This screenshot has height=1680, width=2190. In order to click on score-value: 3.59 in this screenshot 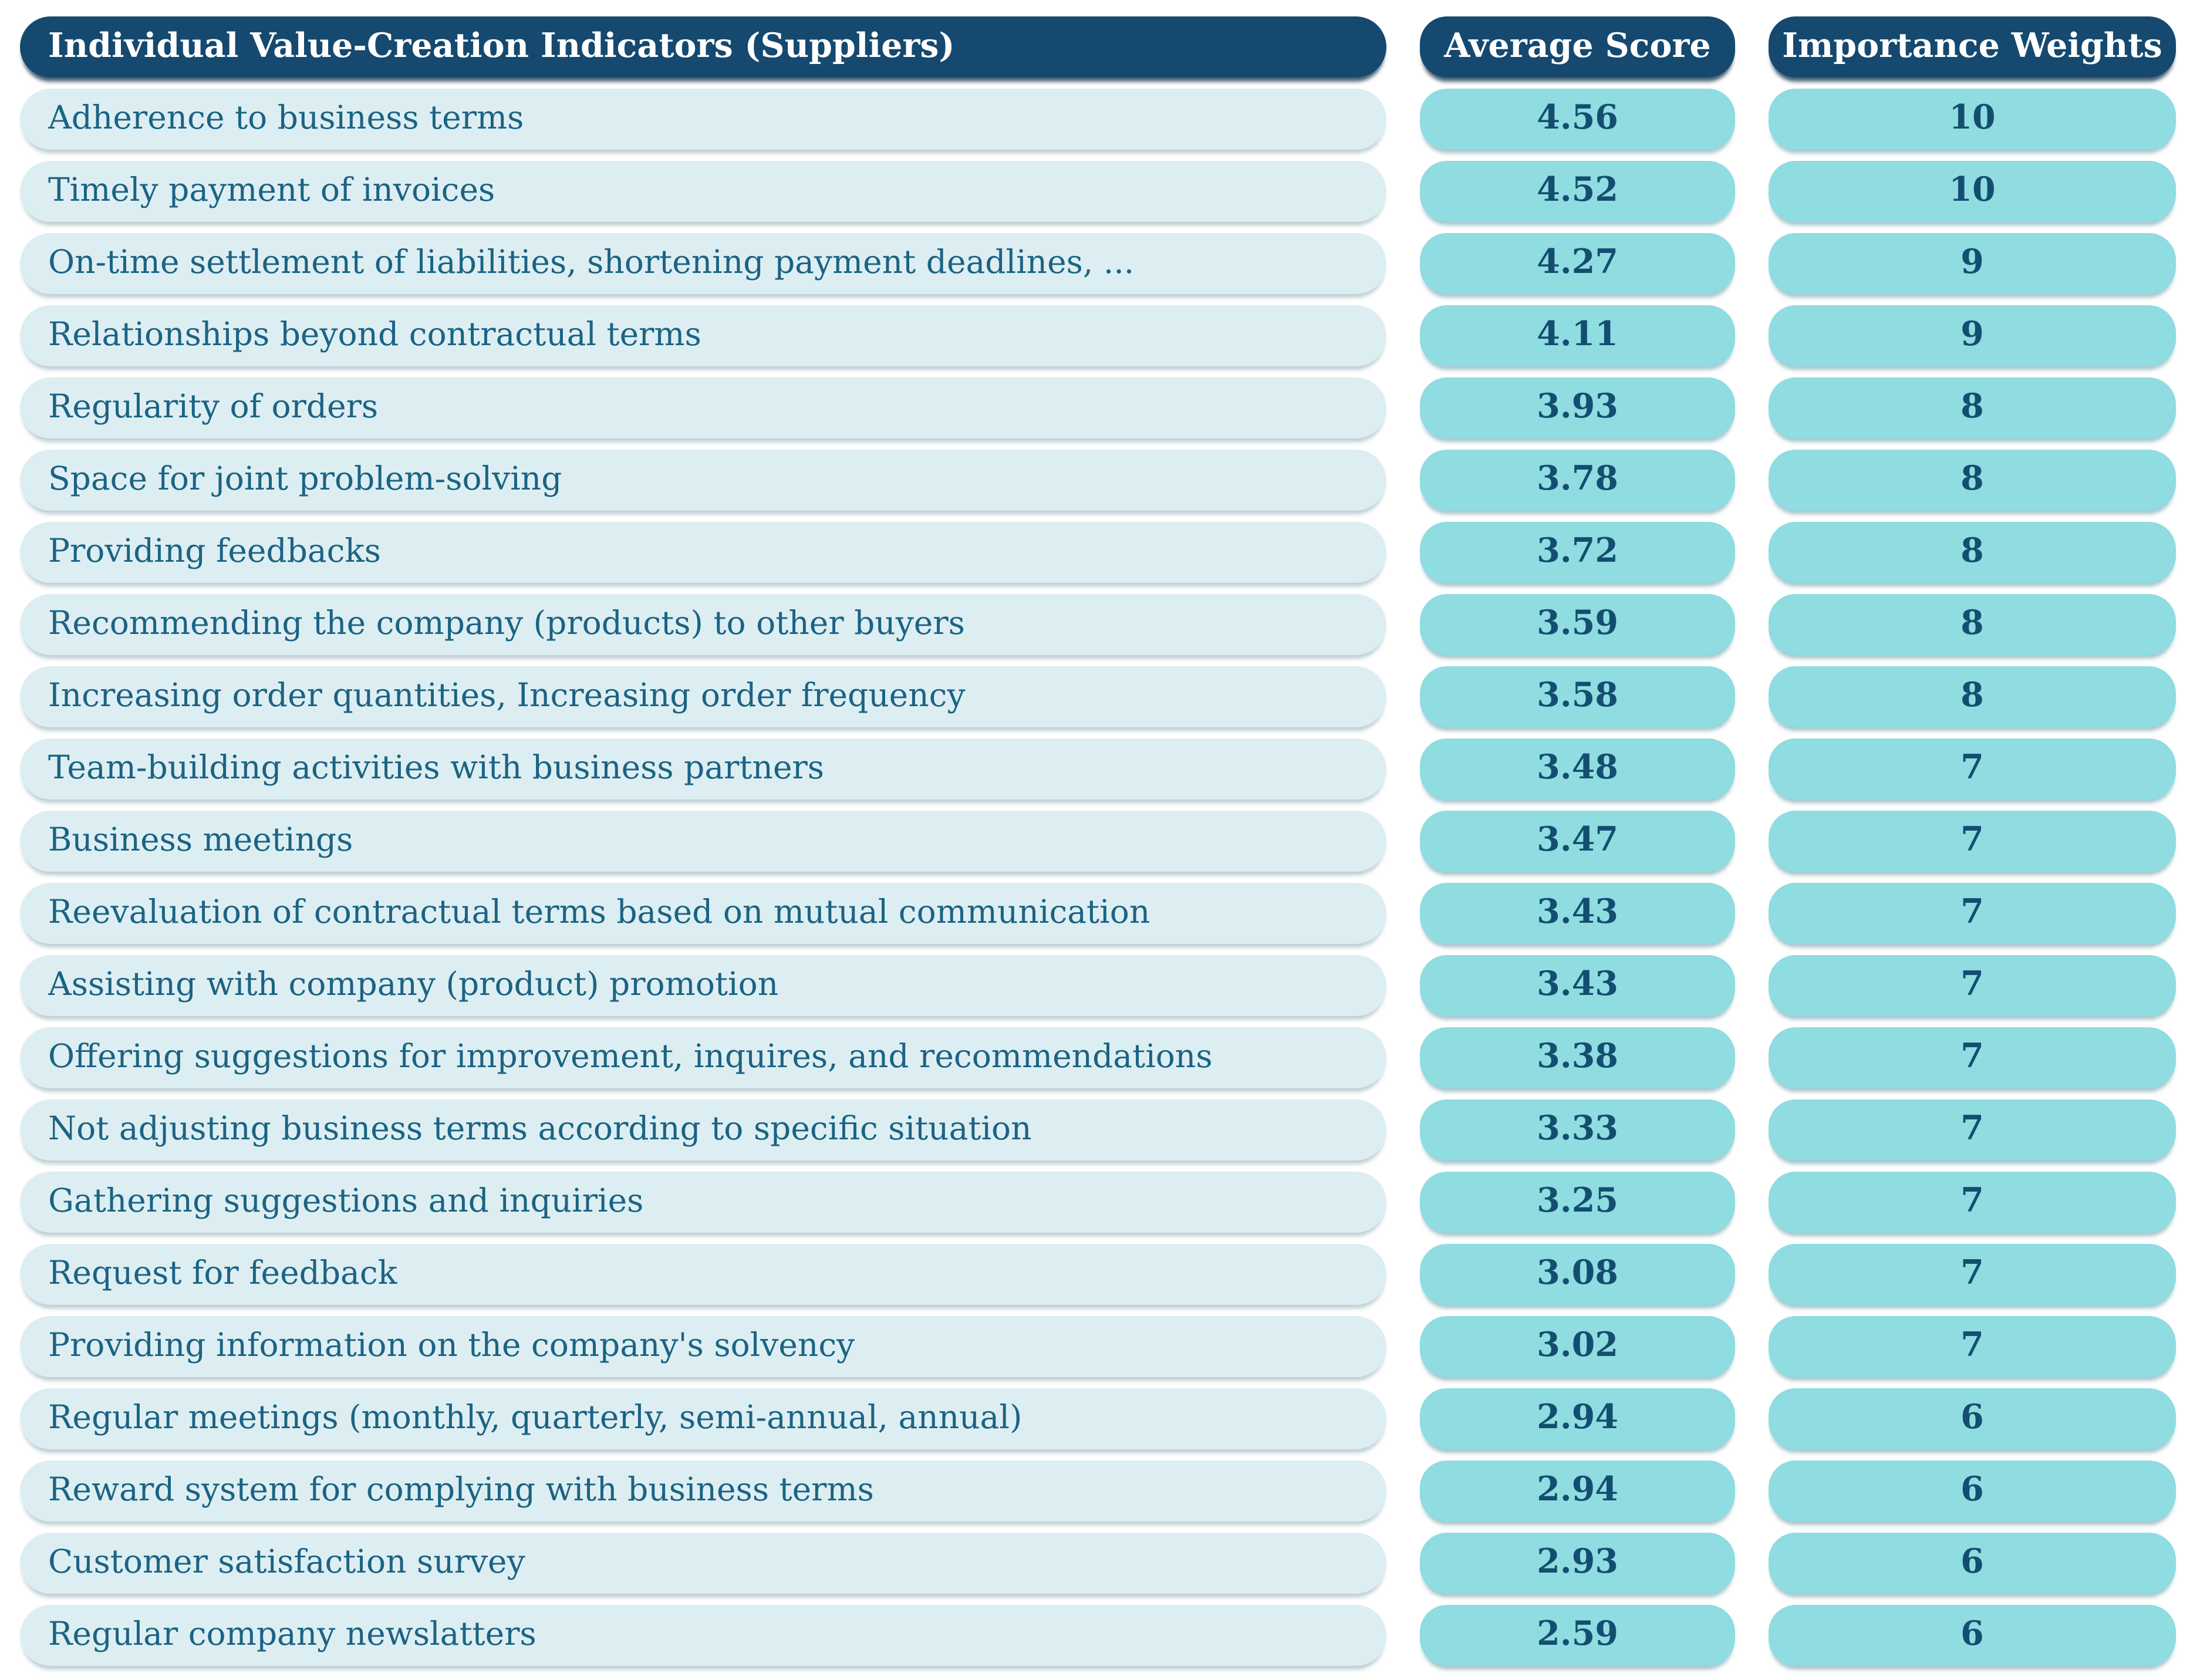, I will do `click(1578, 622)`.